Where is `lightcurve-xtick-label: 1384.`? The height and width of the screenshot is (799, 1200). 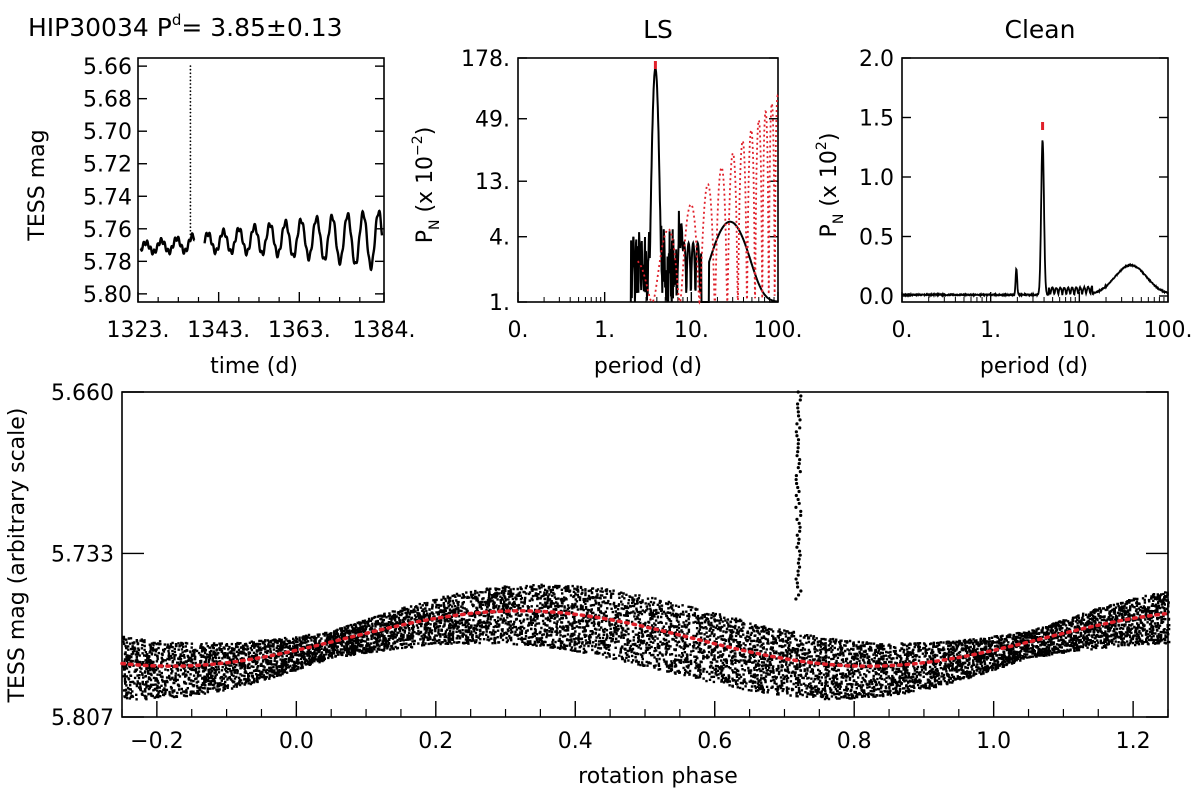 lightcurve-xtick-label: 1384. is located at coordinates (384, 330).